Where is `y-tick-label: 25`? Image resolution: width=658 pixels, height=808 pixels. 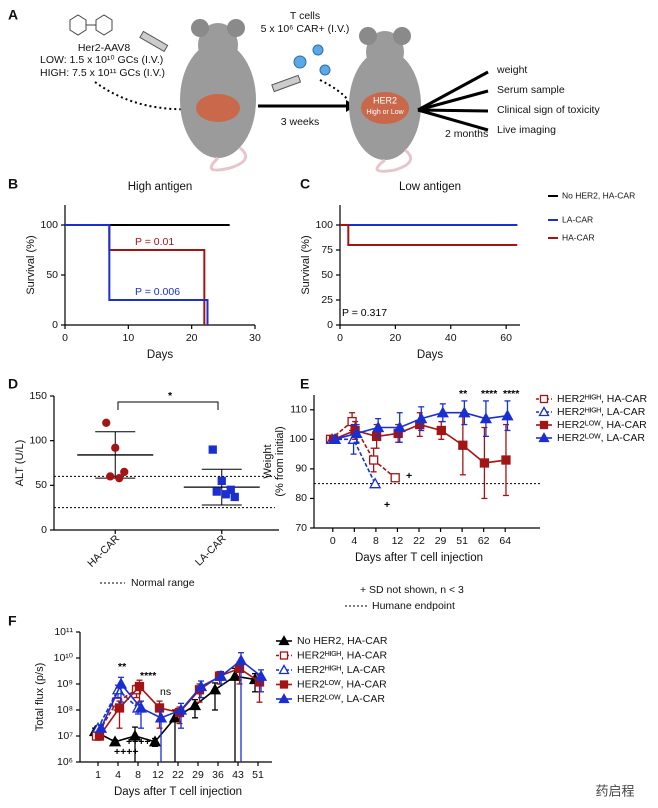 y-tick-label: 25 is located at coordinates (327, 300).